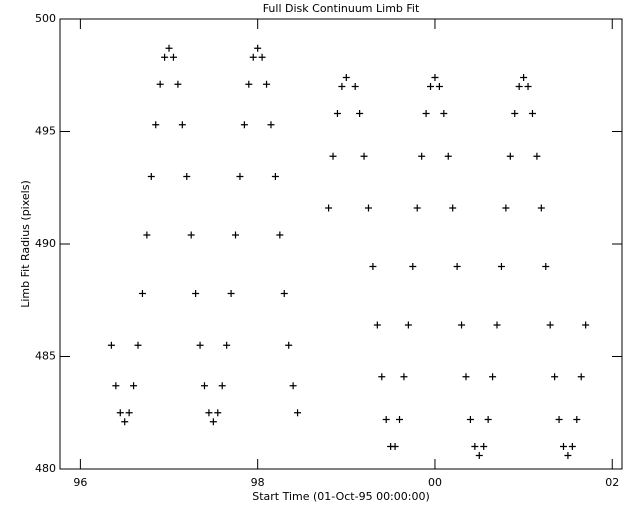  What do you see at coordinates (258, 482) in the screenshot?
I see `x-tick-label: 98` at bounding box center [258, 482].